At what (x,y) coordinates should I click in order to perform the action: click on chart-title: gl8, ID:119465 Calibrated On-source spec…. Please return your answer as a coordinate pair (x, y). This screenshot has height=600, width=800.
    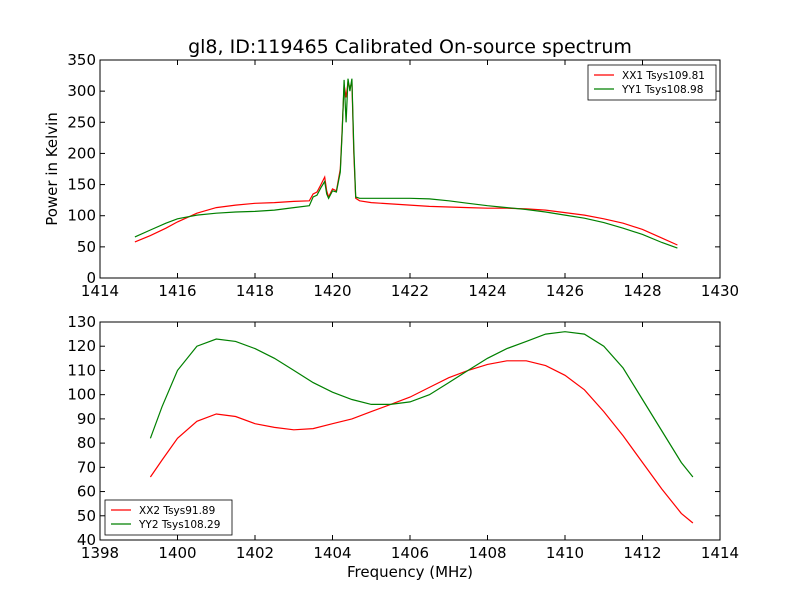
    Looking at the image, I should click on (410, 47).